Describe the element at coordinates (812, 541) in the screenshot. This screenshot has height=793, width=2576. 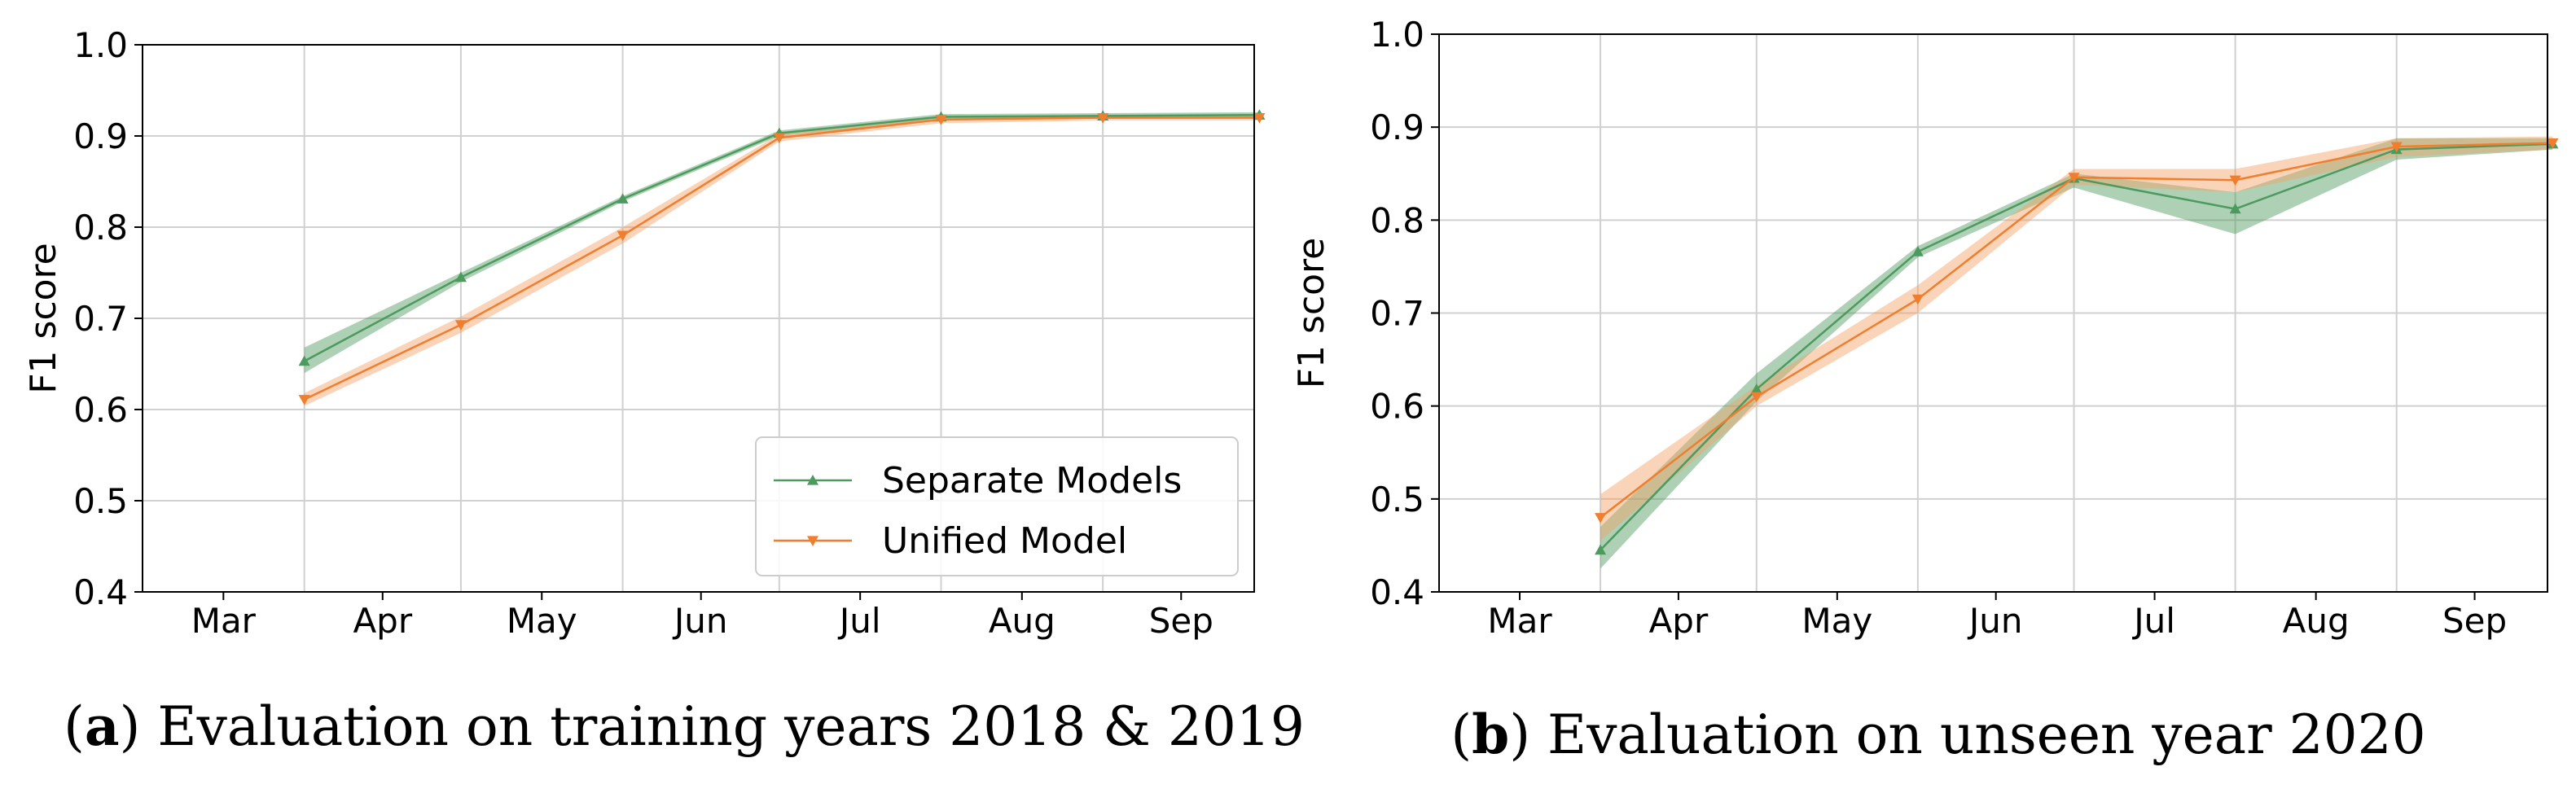
I see `legend-unified-marker` at that location.